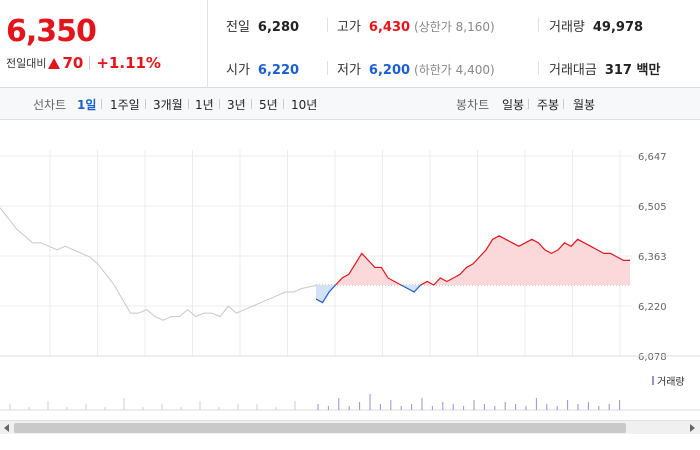 This screenshot has height=450, width=700. Describe the element at coordinates (50, 105) in the screenshot. I see `line-chart-label: 선차트` at that location.